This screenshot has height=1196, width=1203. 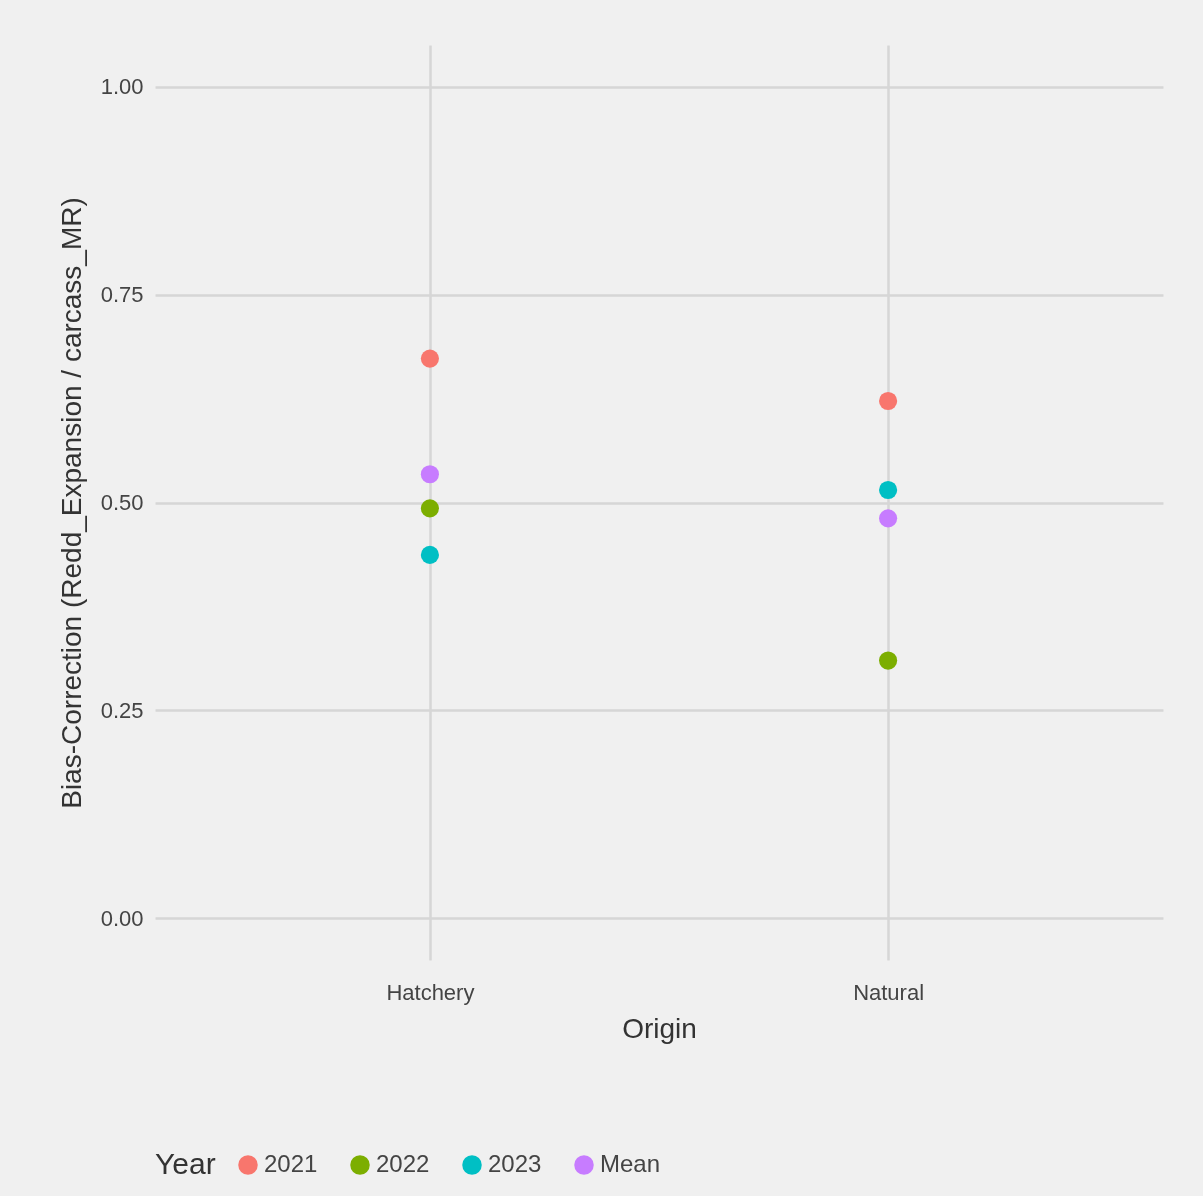 What do you see at coordinates (185, 1163) in the screenshot?
I see `legend-title: Year` at bounding box center [185, 1163].